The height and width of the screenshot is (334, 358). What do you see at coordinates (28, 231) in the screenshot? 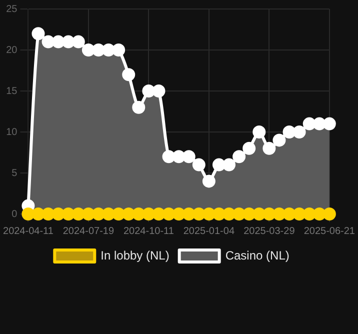
I see `x-tick-label: 2024-04-11` at bounding box center [28, 231].